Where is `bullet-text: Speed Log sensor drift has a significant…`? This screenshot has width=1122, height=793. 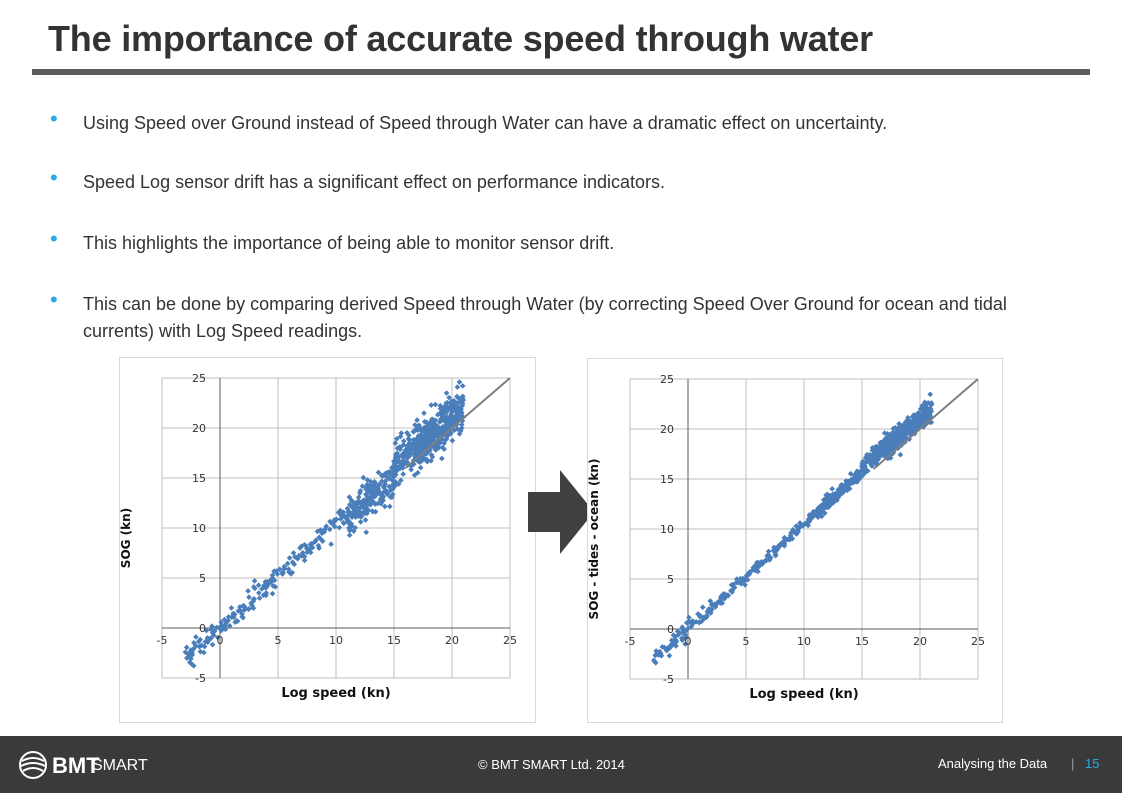 bullet-text: Speed Log sensor drift has a significant… is located at coordinates (374, 182).